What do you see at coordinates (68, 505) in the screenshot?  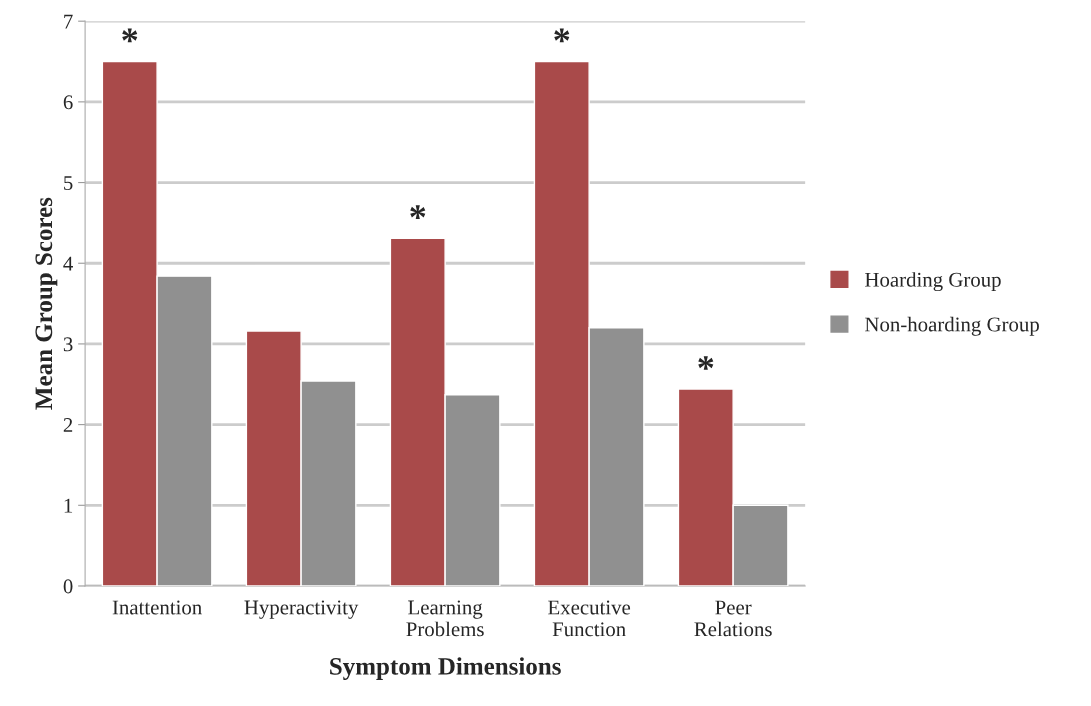 I see `y-tick-label: 1` at bounding box center [68, 505].